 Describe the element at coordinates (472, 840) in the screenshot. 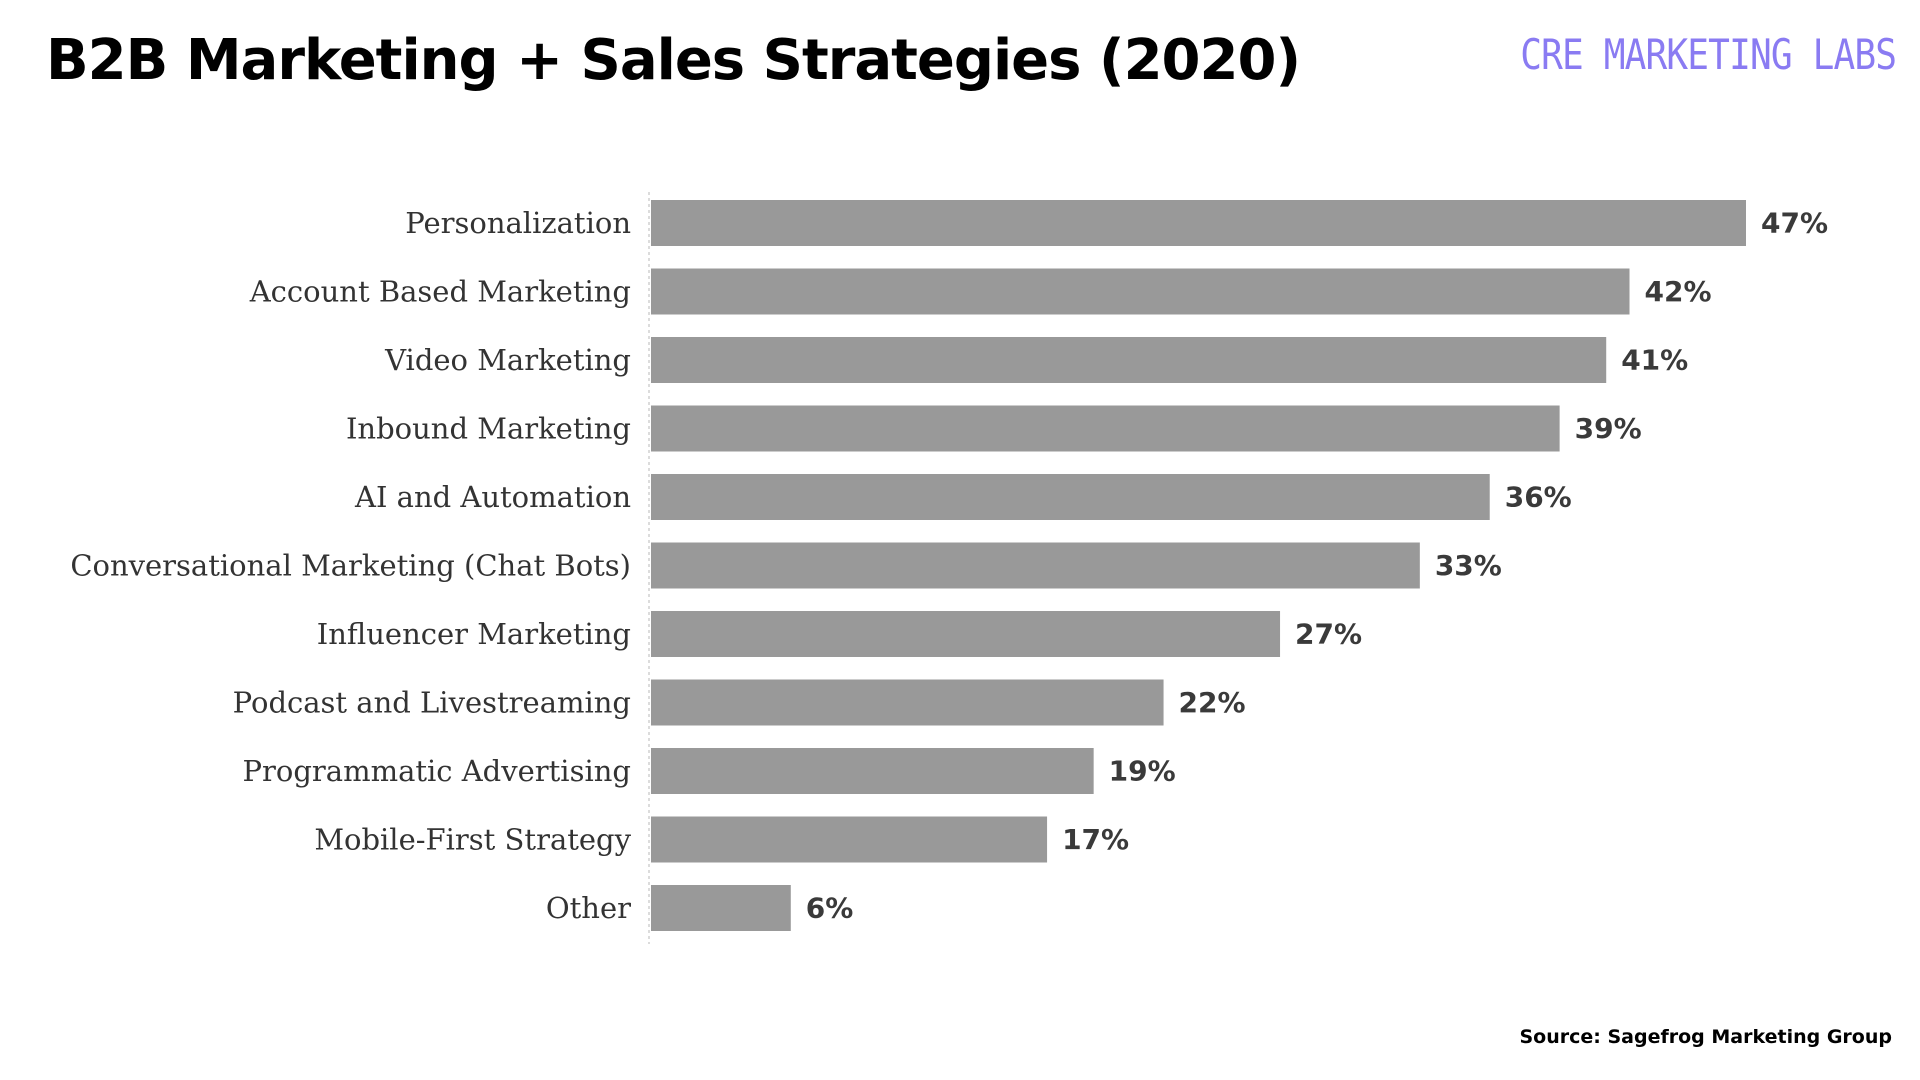

I see `category-label: Mobile-First Strategy` at that location.